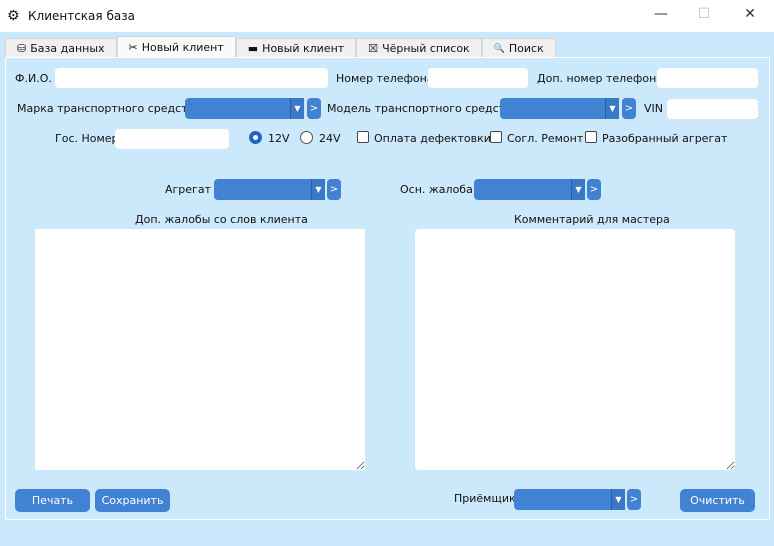 This screenshot has height=546, width=774. Describe the element at coordinates (363, 137) in the screenshot. I see `checkbox-defect-payment` at that location.